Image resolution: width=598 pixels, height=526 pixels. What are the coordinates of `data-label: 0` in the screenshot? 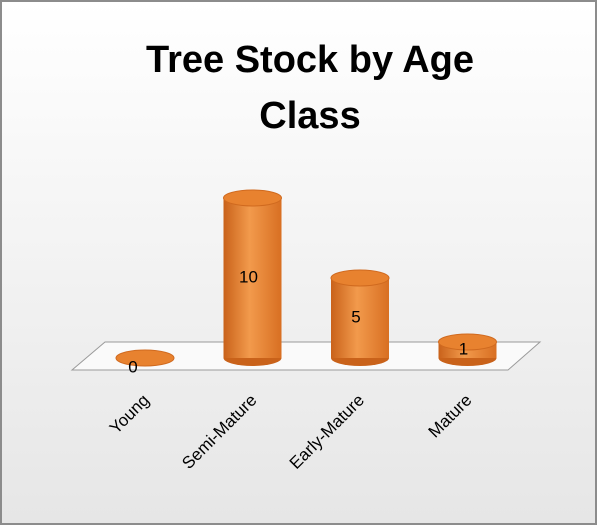 It's located at (132, 366).